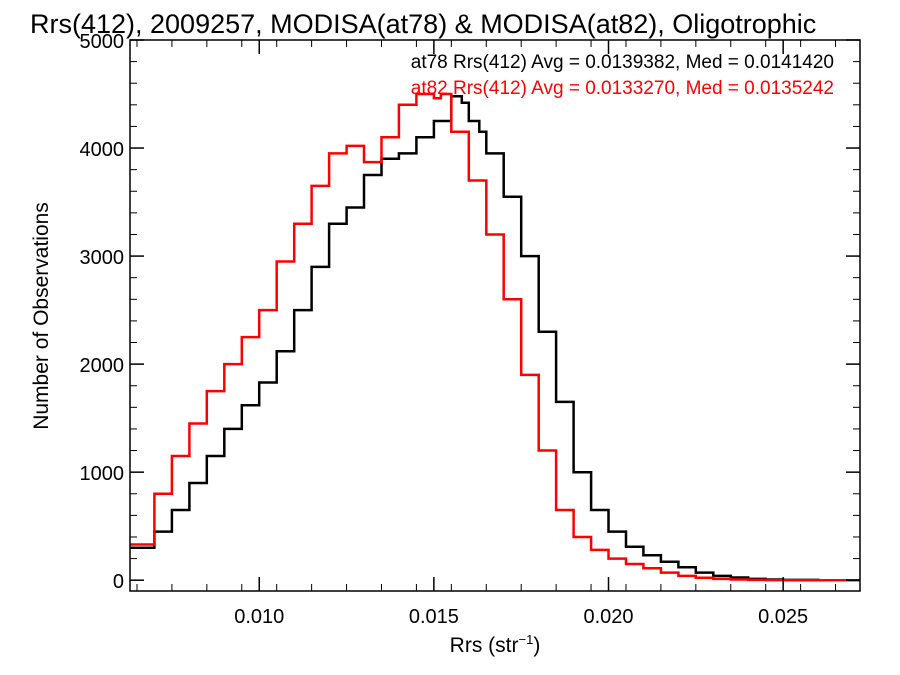 This screenshot has height=675, width=900. I want to click on x-axis-label-exponent: −1, so click(526, 639).